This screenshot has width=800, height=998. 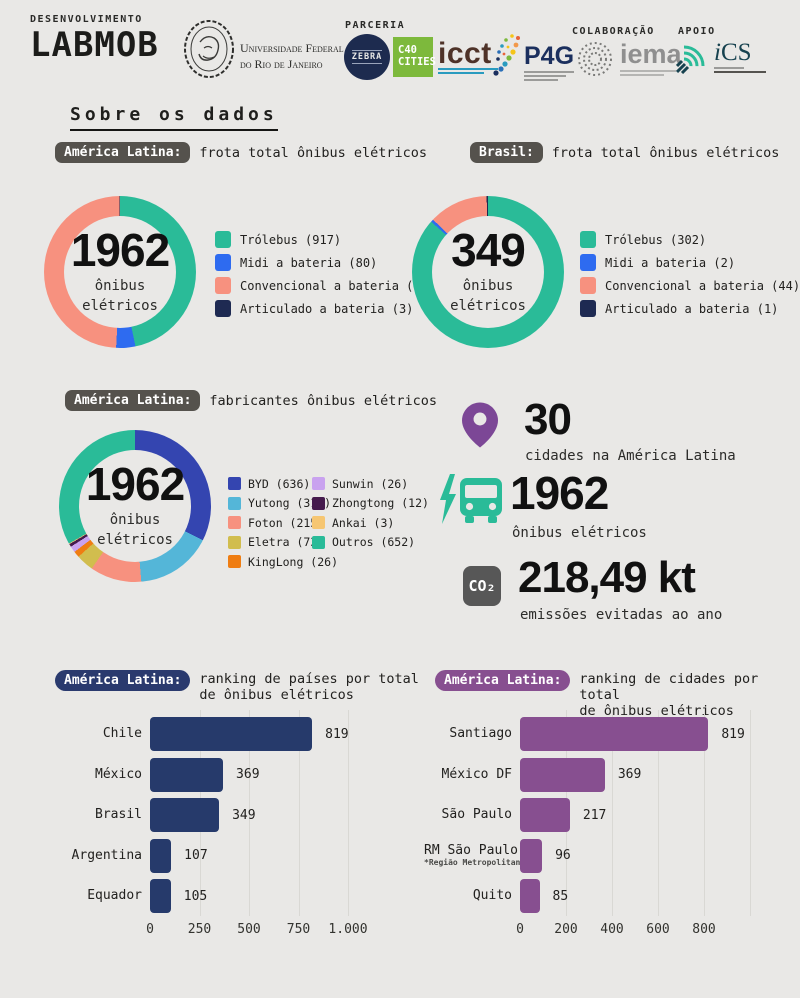 I want to click on manufacturers-total-label: ônibus elétricos, so click(x=135, y=530).